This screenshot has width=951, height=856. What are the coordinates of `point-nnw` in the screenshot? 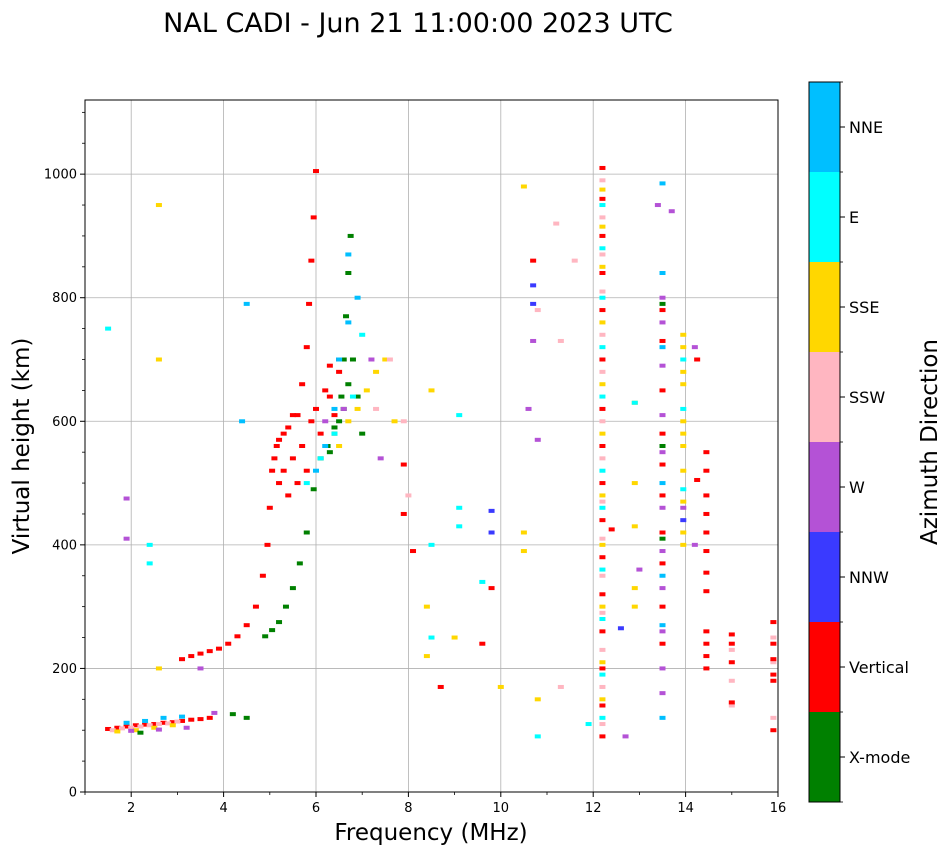 It's located at (533, 285).